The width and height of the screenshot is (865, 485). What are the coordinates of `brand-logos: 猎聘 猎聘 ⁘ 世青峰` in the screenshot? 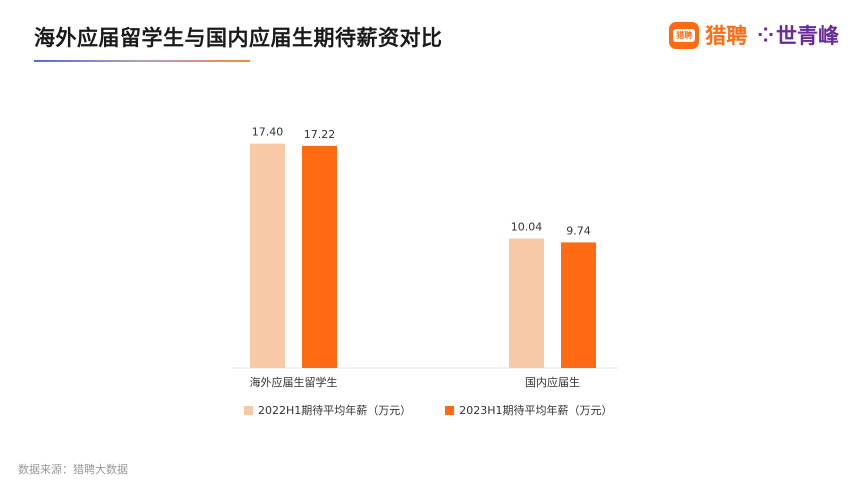 It's located at (754, 35).